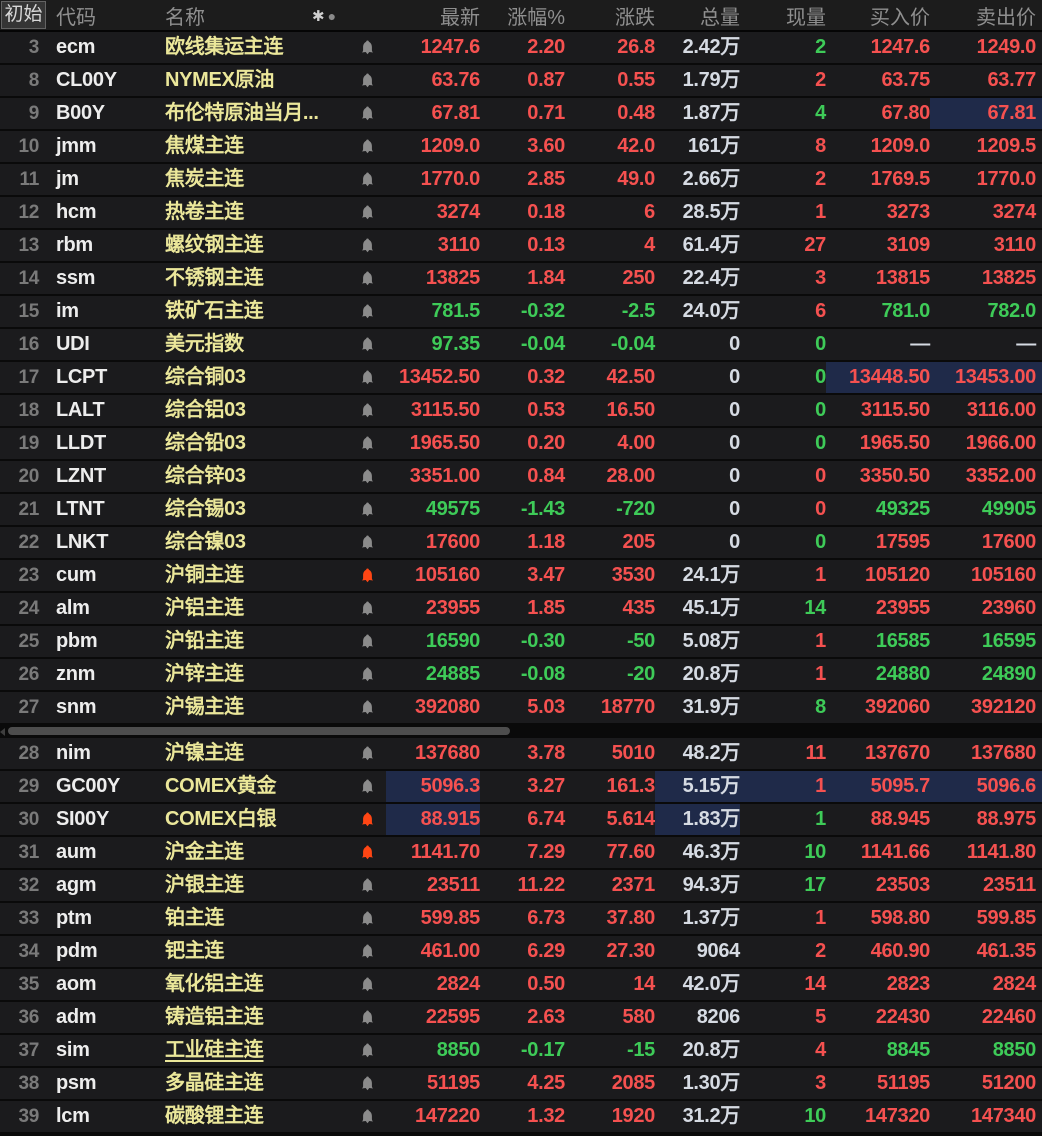 This screenshot has width=1042, height=1136. Describe the element at coordinates (460, 17) in the screenshot. I see `col-header-last: 最新` at that location.